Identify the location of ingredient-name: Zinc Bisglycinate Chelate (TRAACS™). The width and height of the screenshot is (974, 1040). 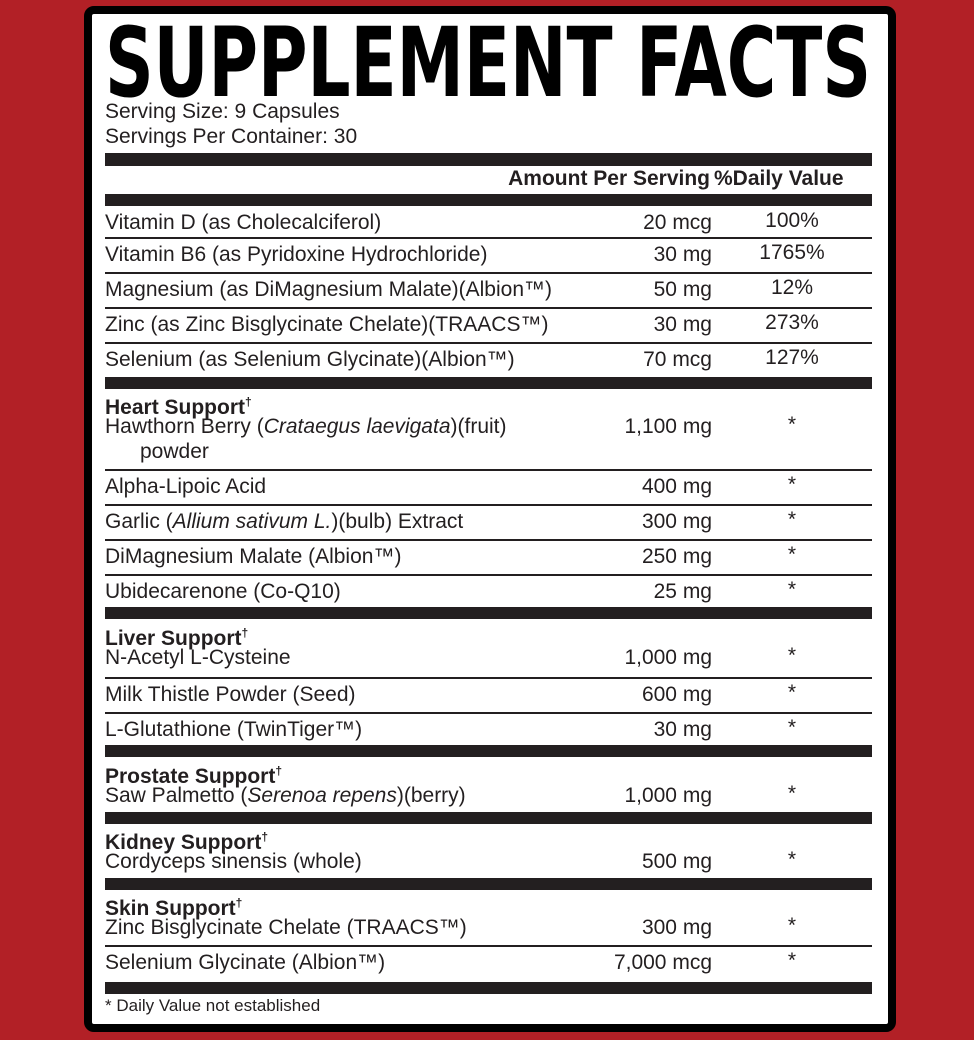
(286, 927).